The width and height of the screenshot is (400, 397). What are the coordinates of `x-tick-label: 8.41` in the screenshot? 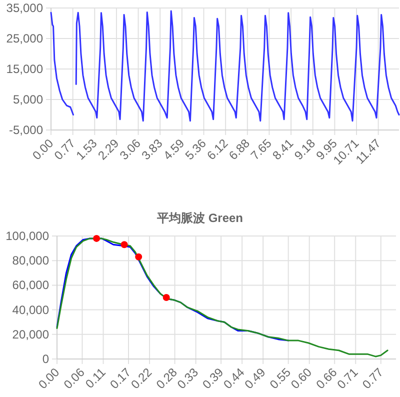 It's located at (283, 149).